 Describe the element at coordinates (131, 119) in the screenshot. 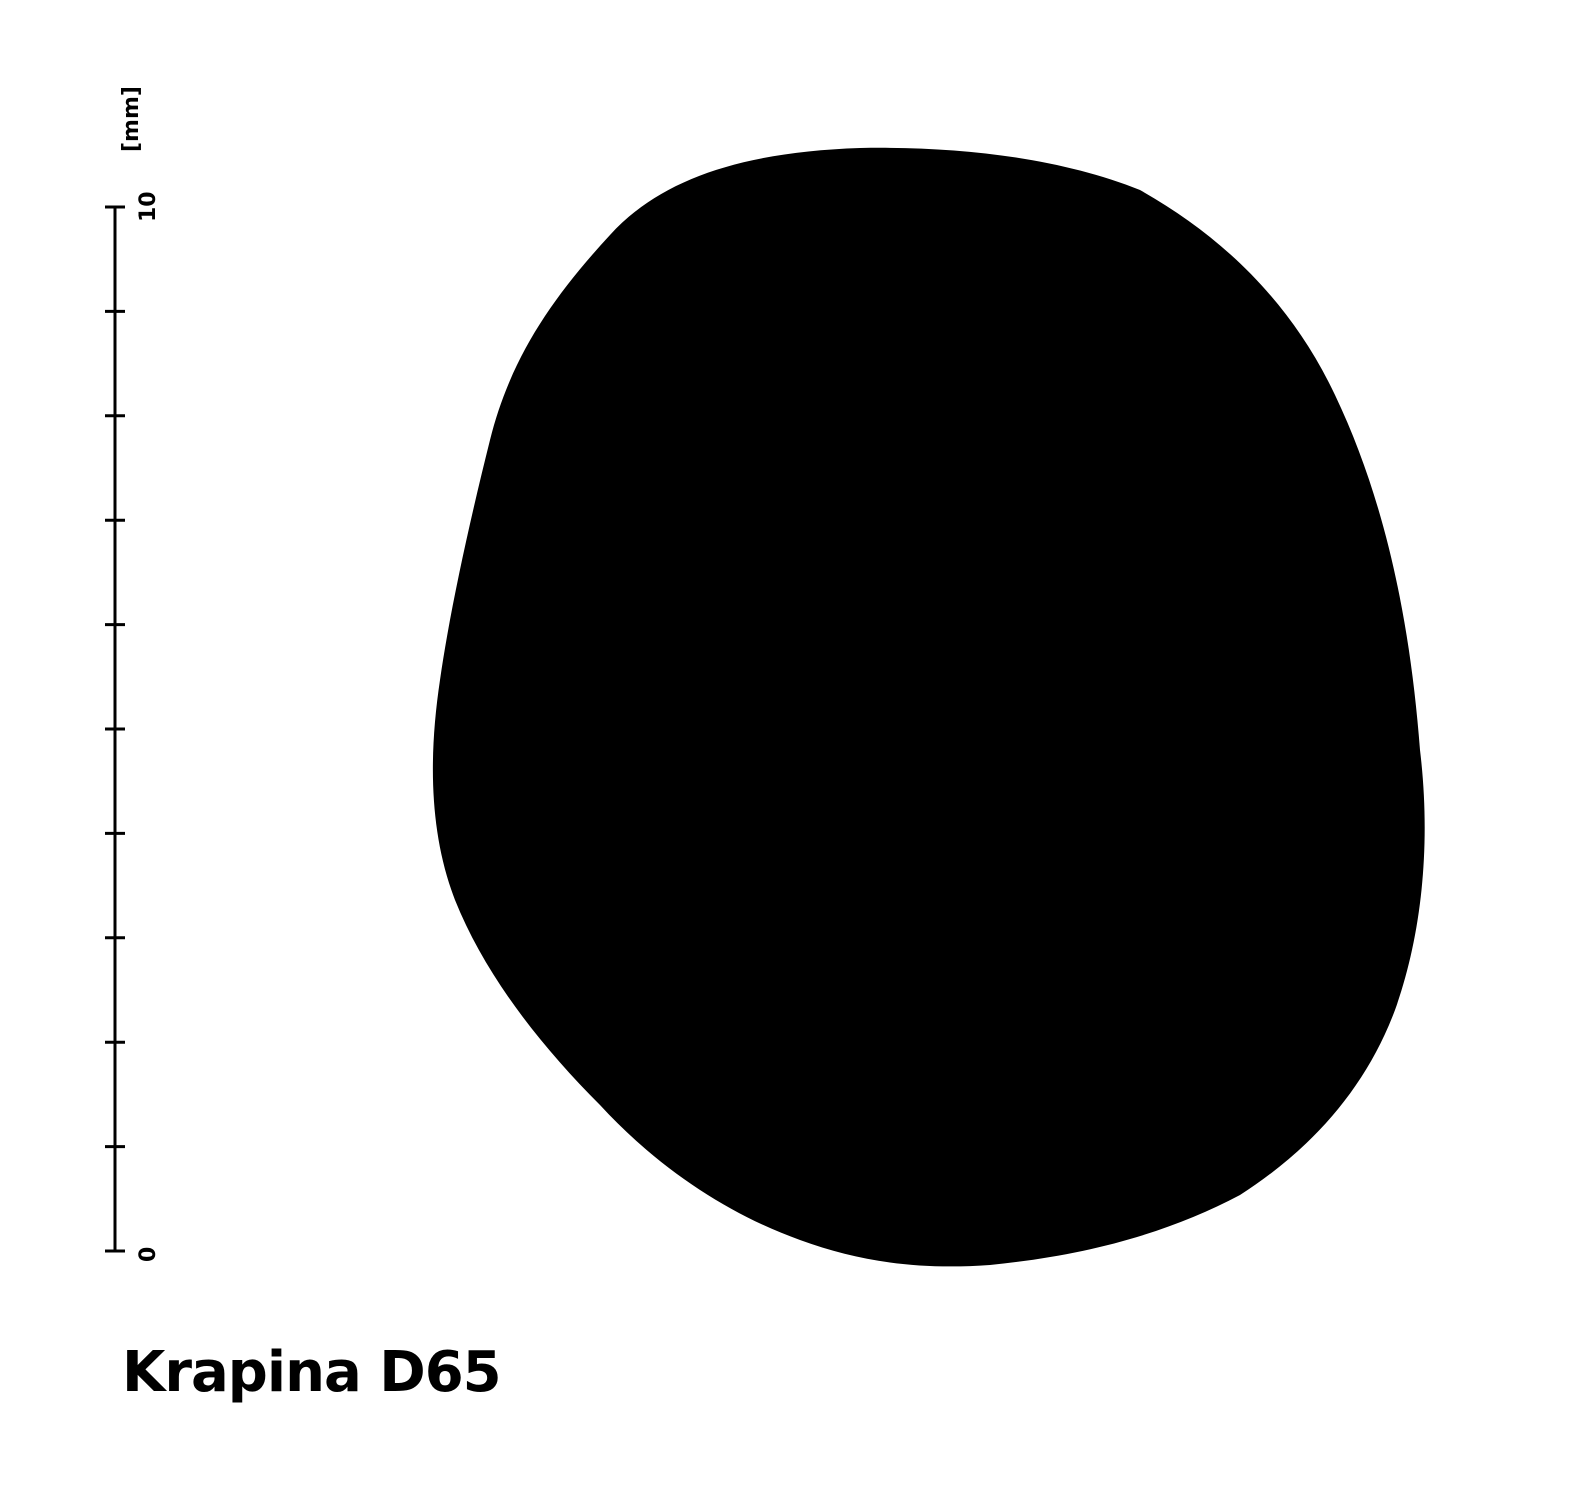

I see `scale-unit-label: [mm]` at that location.